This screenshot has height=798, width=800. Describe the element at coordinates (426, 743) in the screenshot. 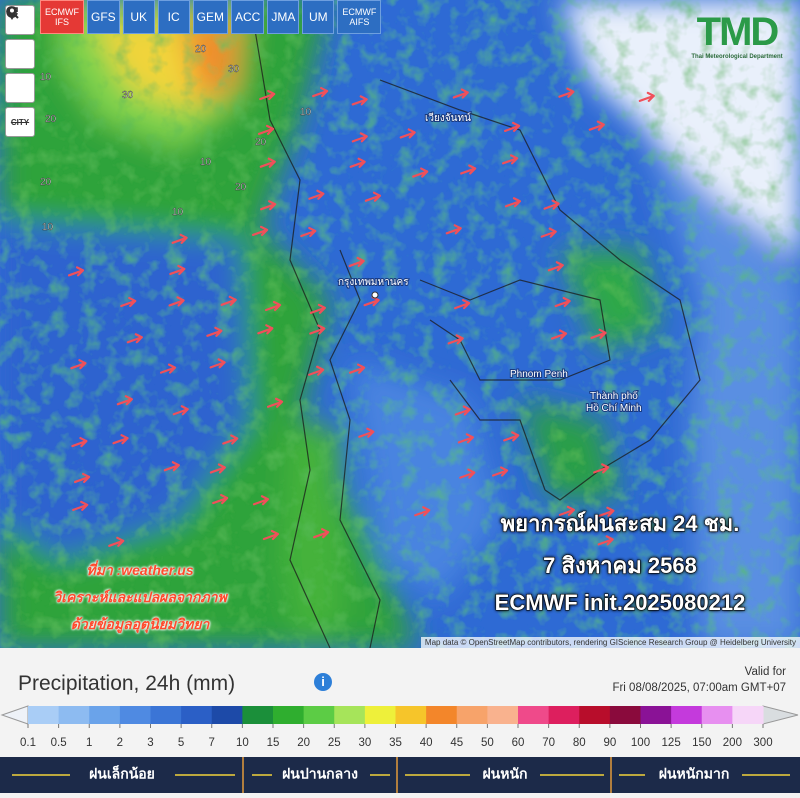

I see `scale-label: 40` at that location.